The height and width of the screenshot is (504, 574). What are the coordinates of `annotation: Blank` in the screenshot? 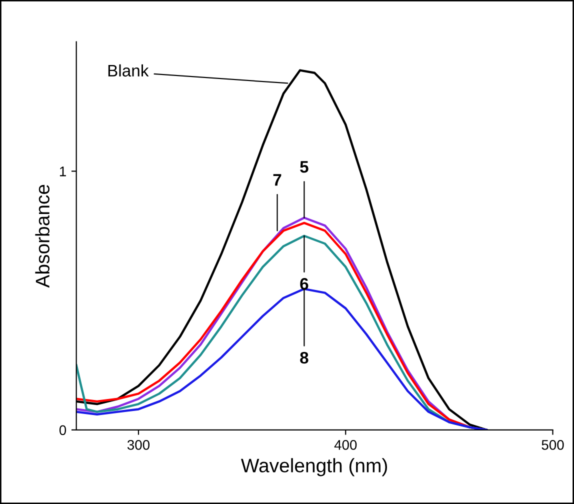 It's located at (128, 70).